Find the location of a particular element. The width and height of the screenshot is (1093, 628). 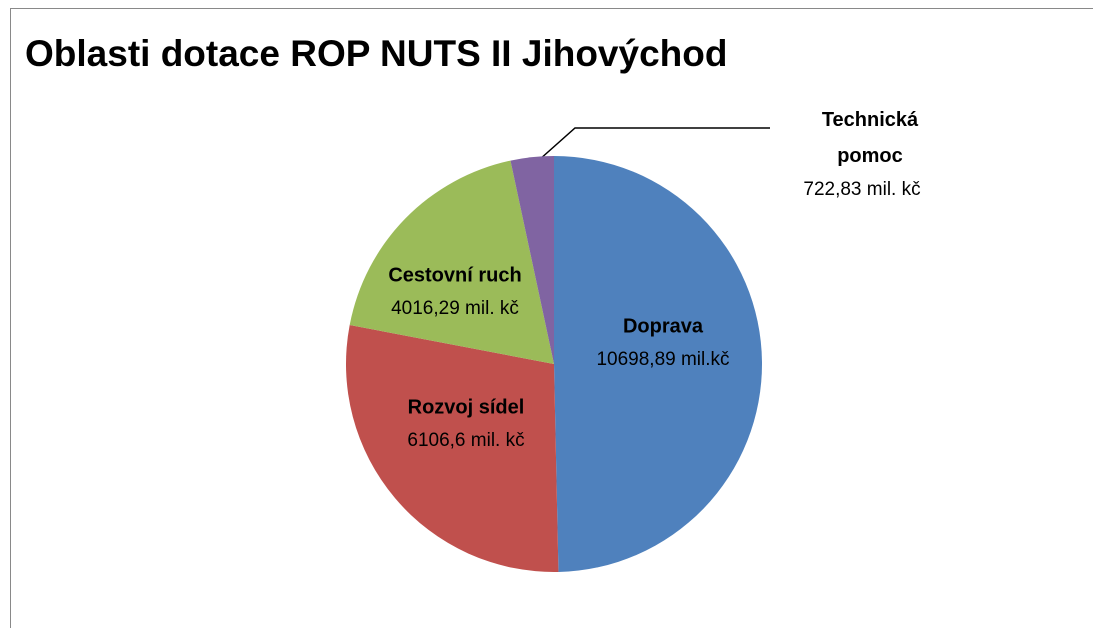

slice-label: Cestovní ruch is located at coordinates (454, 275).